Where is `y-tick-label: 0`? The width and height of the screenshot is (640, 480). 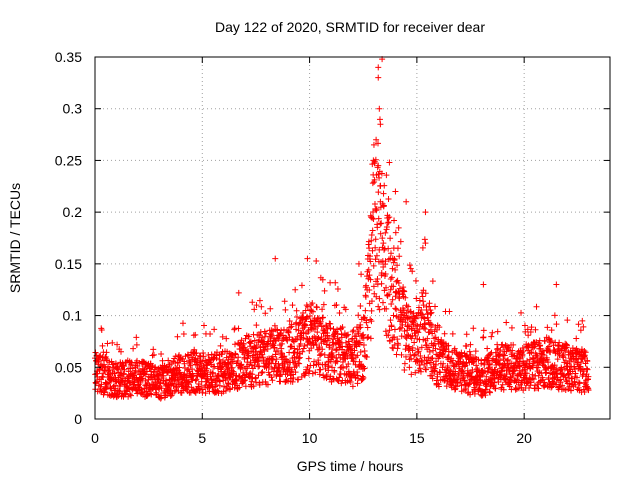 y-tick-label: 0 is located at coordinates (78, 419).